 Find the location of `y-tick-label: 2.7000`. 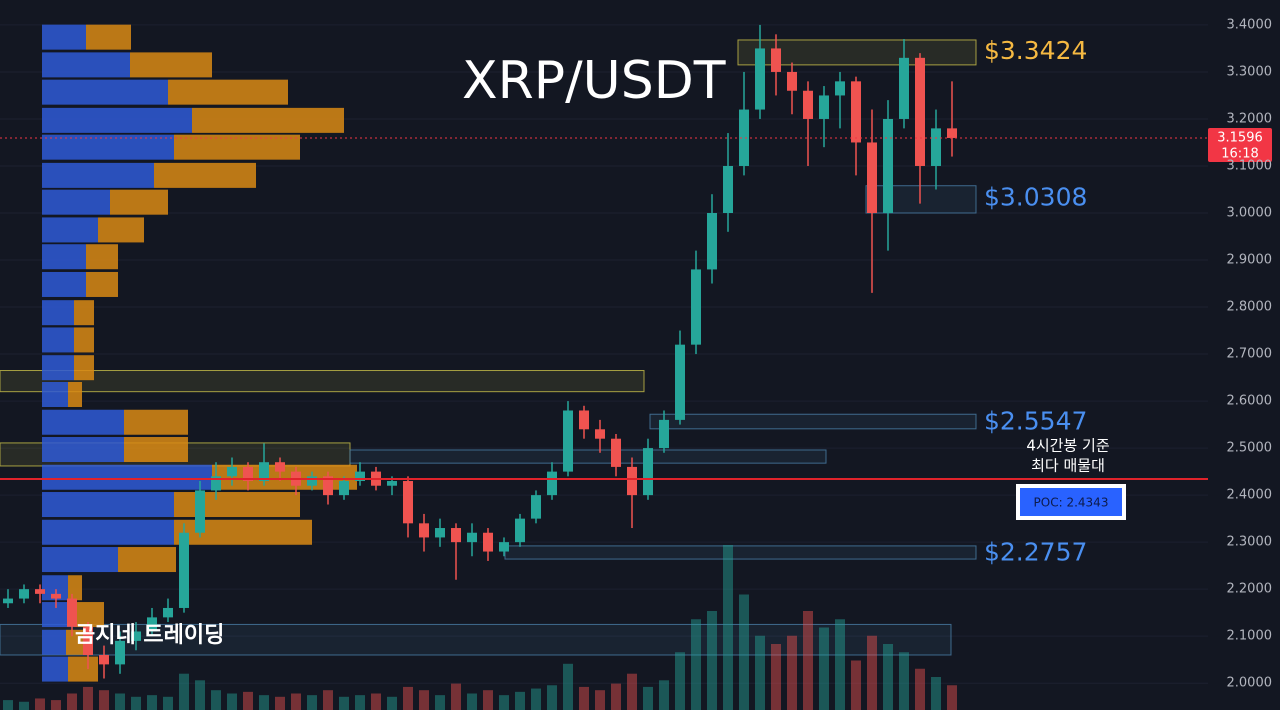

y-tick-label: 2.7000 is located at coordinates (1250, 354).